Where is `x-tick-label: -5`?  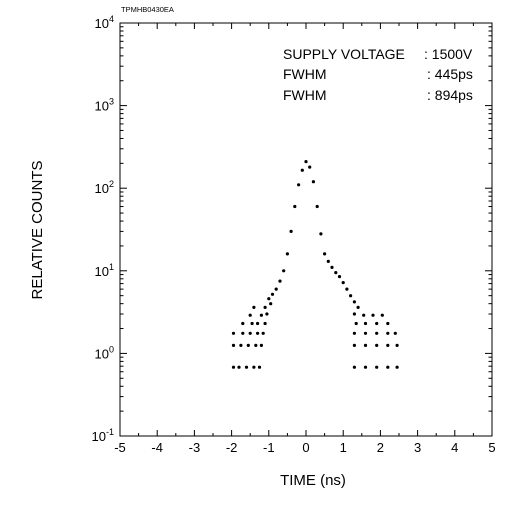
x-tick-label: -5 is located at coordinates (120, 447).